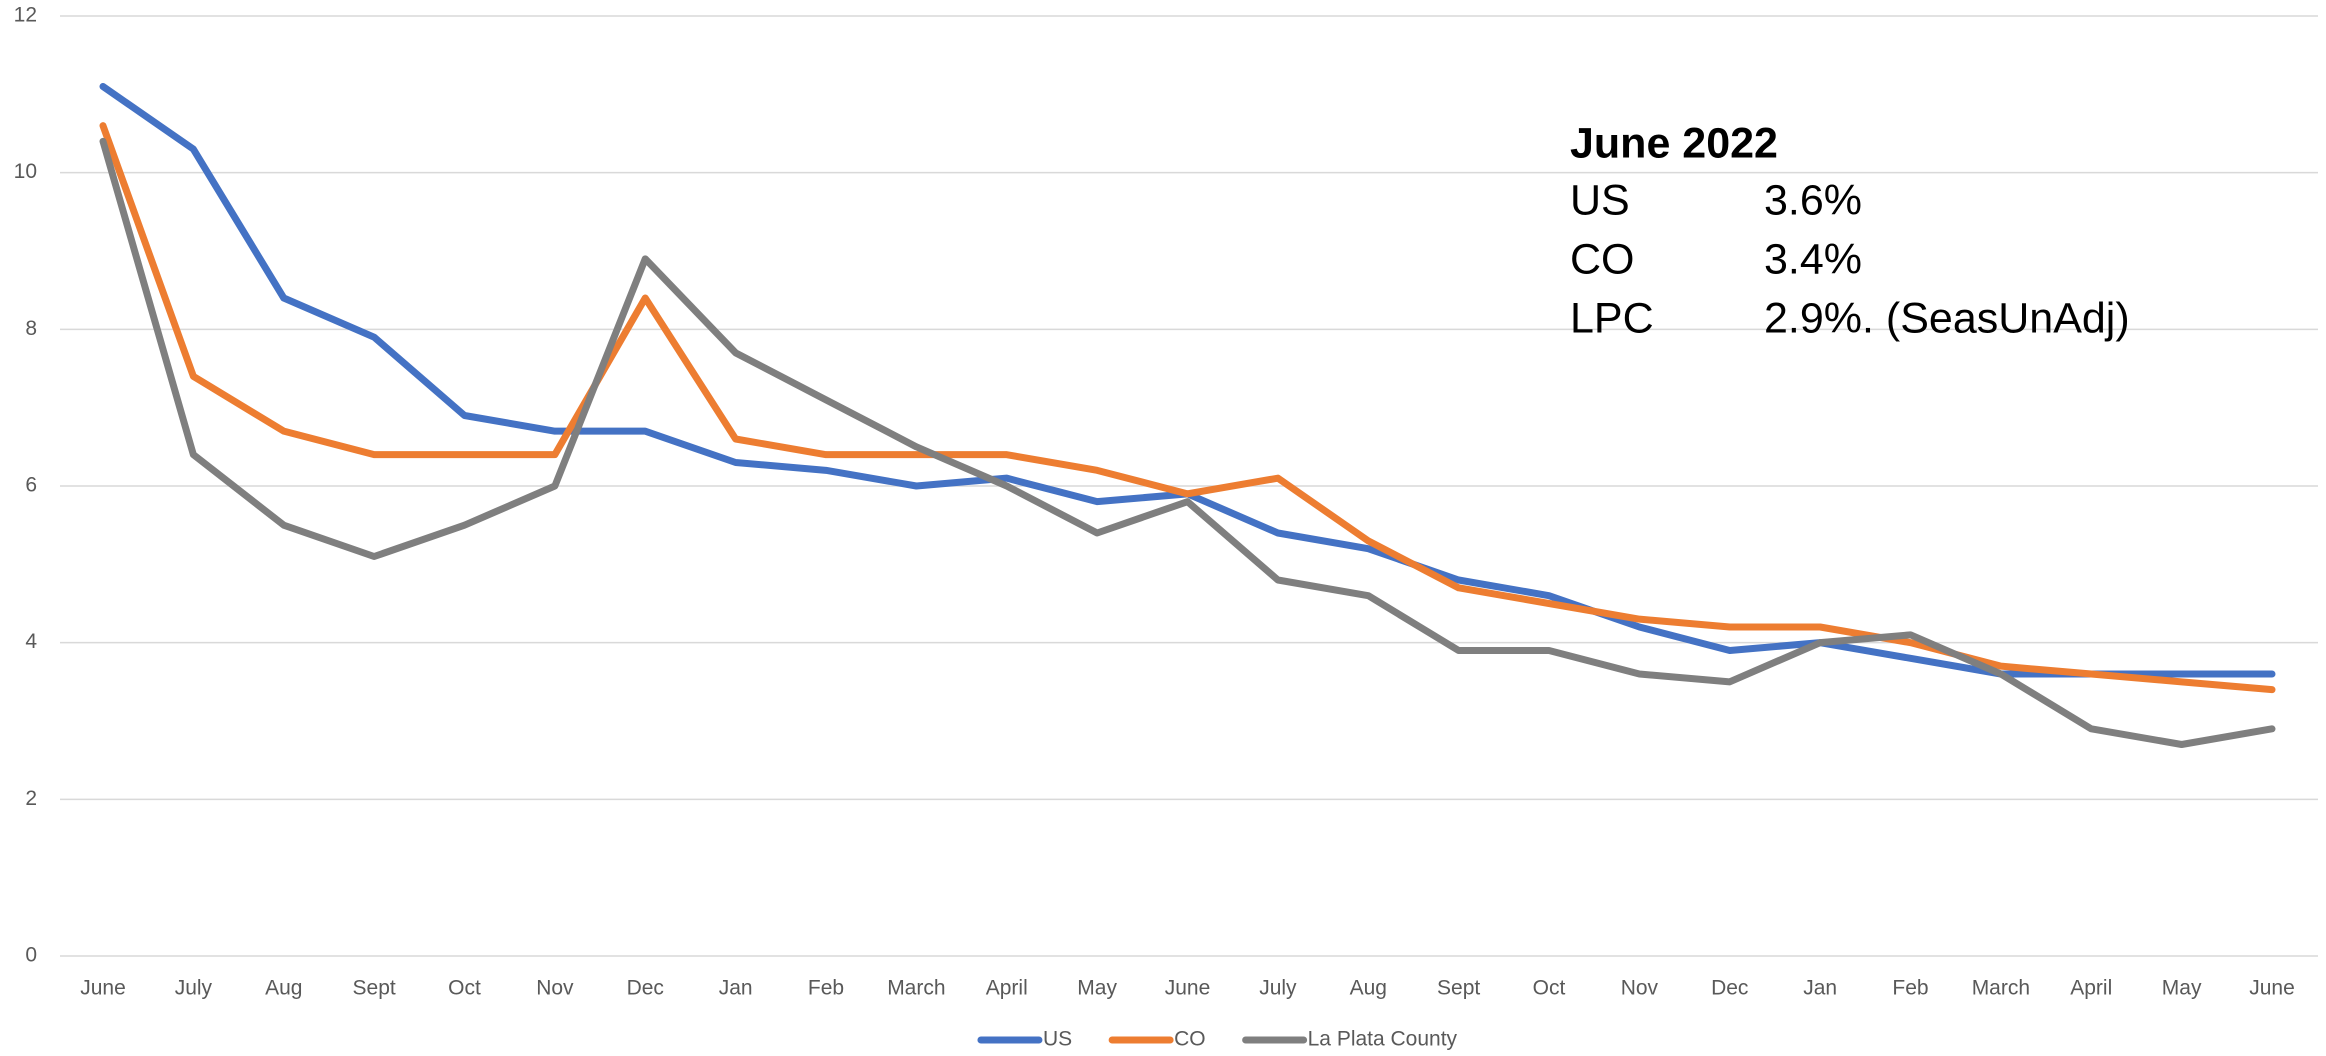  I want to click on annotation-text: LPC, so click(1612, 318).